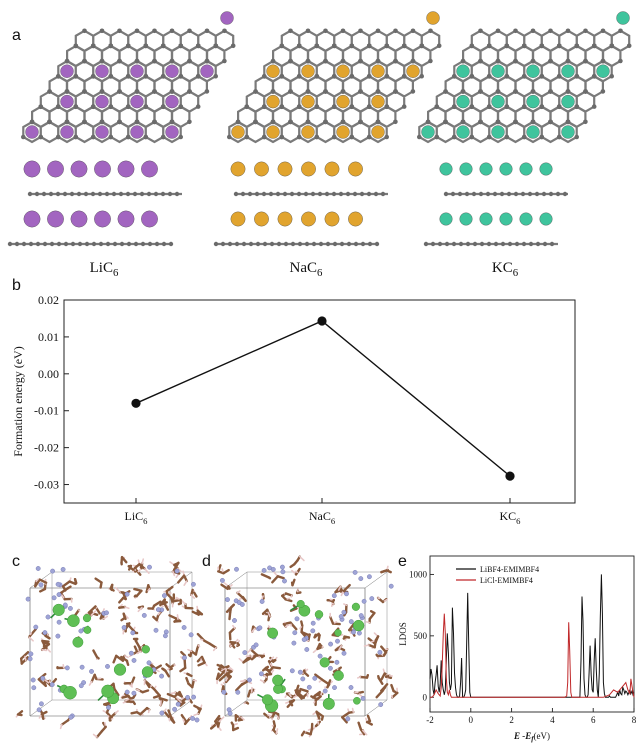 This screenshot has height=744, width=641. What do you see at coordinates (510, 476) in the screenshot?
I see `data-point-kc` at bounding box center [510, 476].